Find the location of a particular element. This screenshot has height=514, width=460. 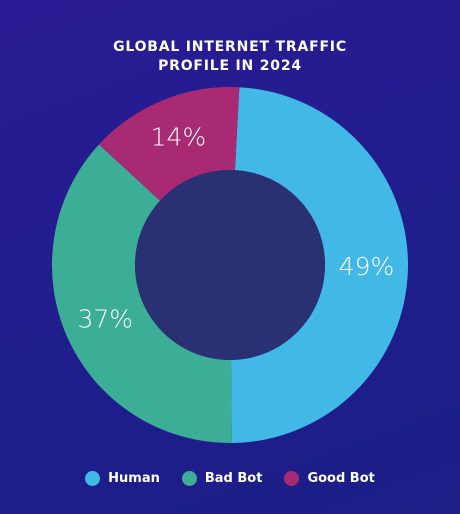

chart-title: GLOBAL INTERNET TRAFFIC PROFILE IN 2024 is located at coordinates (230, 56).